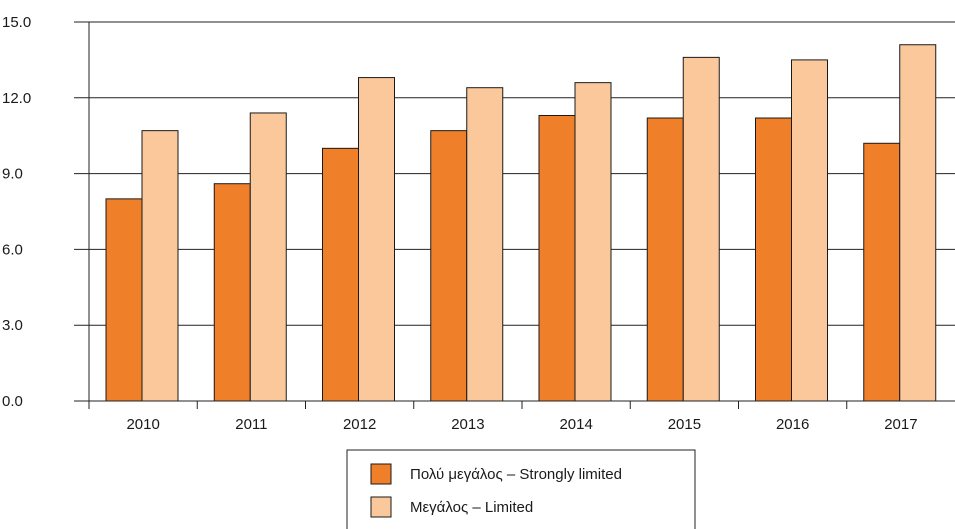 The height and width of the screenshot is (529, 955). I want to click on y-tick-labels: 0.0 3.0 6.0 9.0 12.0 15.0, so click(16, 212).